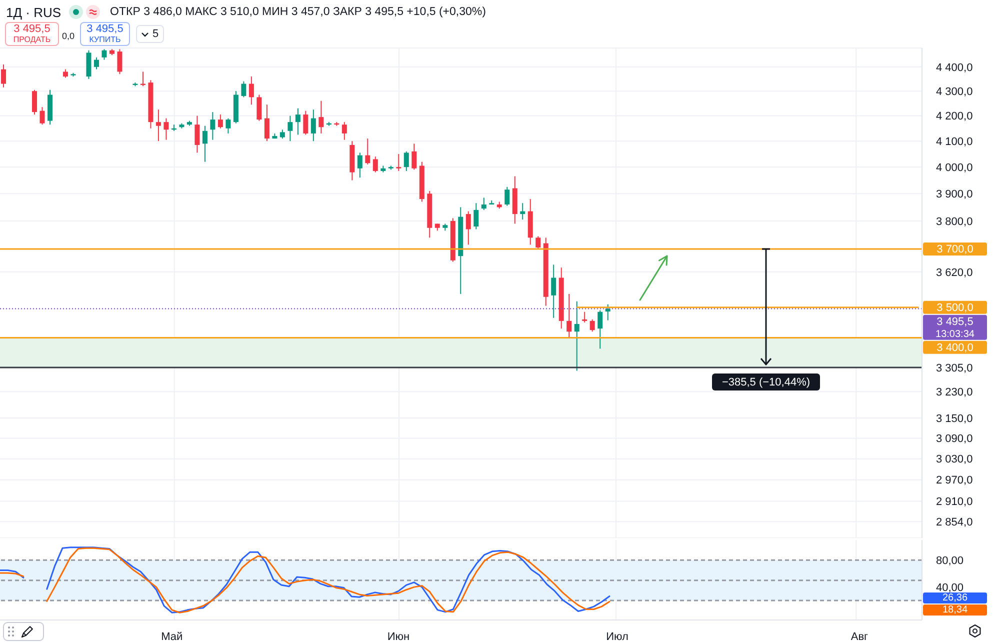 The image size is (1000, 642). What do you see at coordinates (298, 12) in the screenshot?
I see `chart-subtitle: ОТКР 3 486,0 МАКС 3 510,0 МИН 3 457,0 ЗАКР 3 495,5 +10,5 (+0,30%)` at bounding box center [298, 12].